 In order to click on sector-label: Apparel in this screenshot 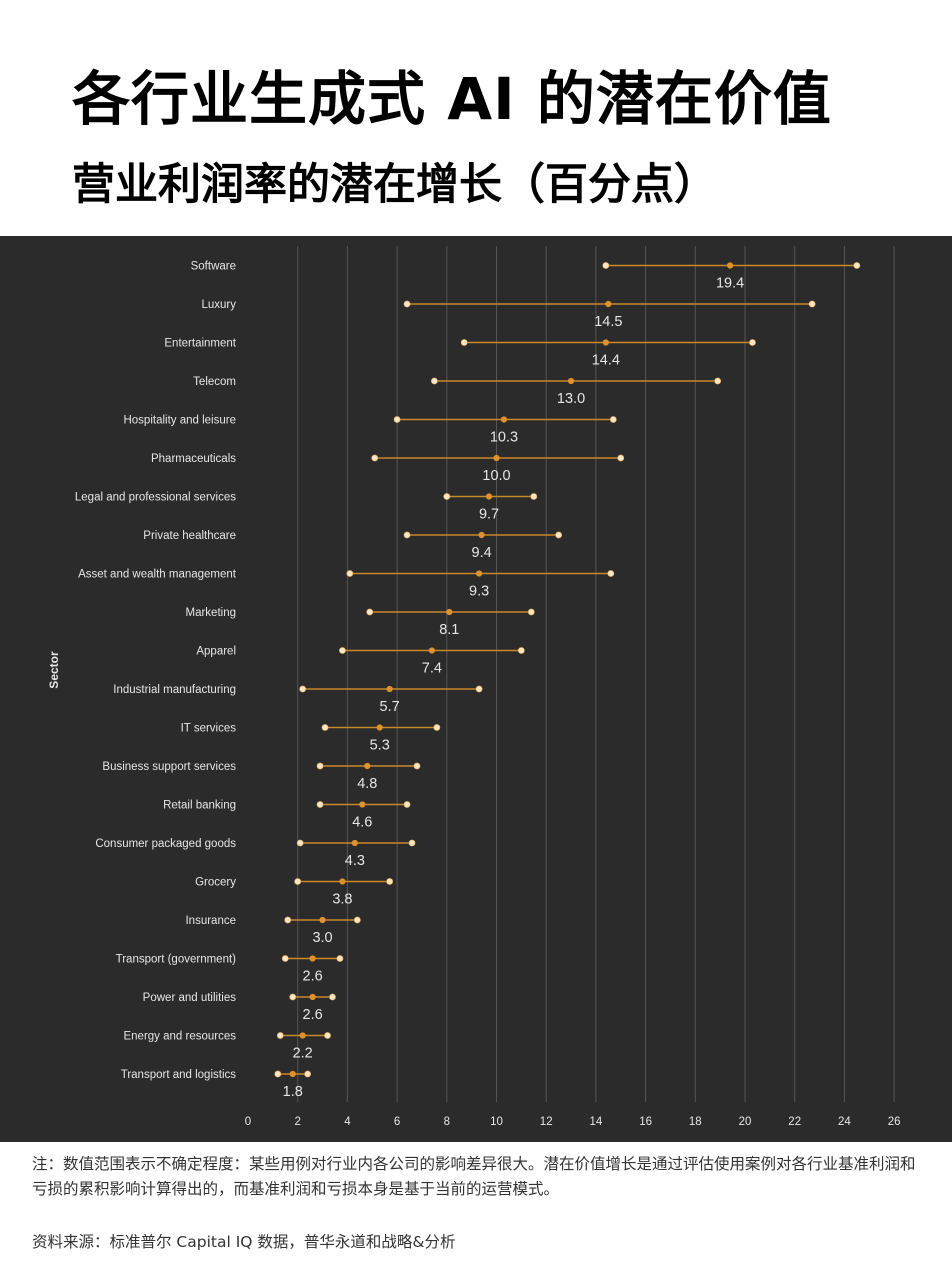, I will do `click(216, 652)`.